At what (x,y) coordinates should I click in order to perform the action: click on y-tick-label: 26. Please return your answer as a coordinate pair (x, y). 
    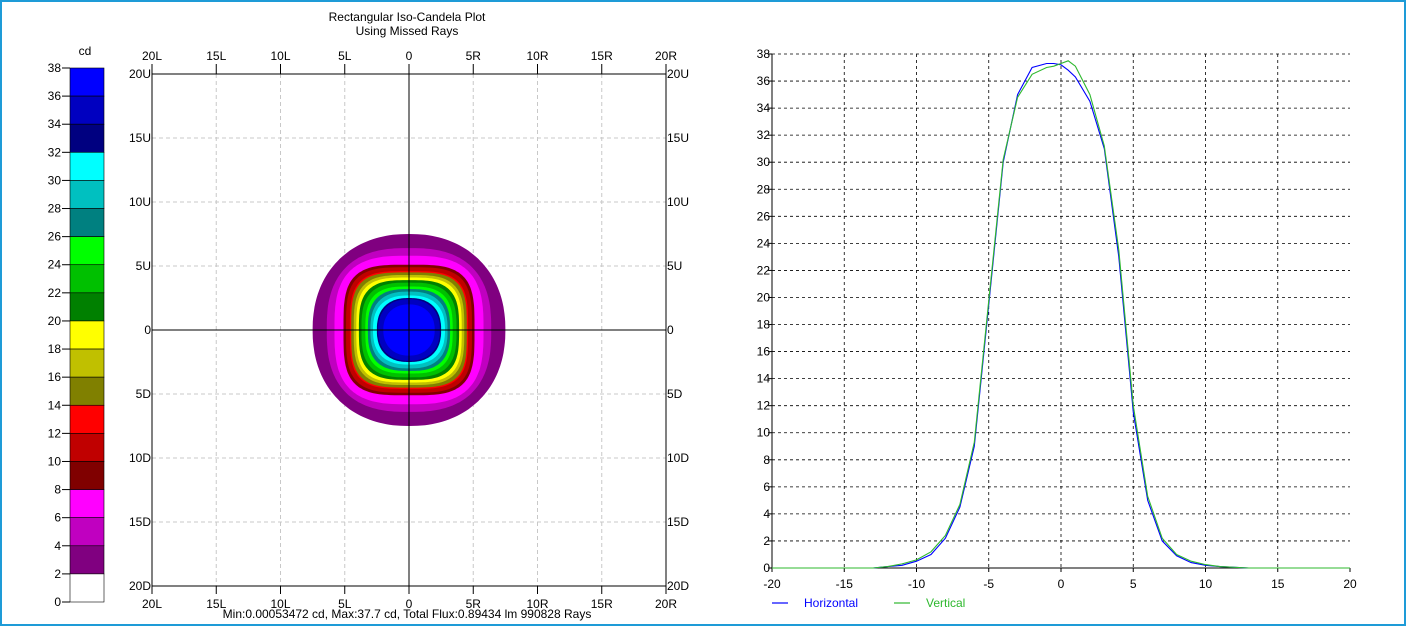
    Looking at the image, I should click on (764, 216).